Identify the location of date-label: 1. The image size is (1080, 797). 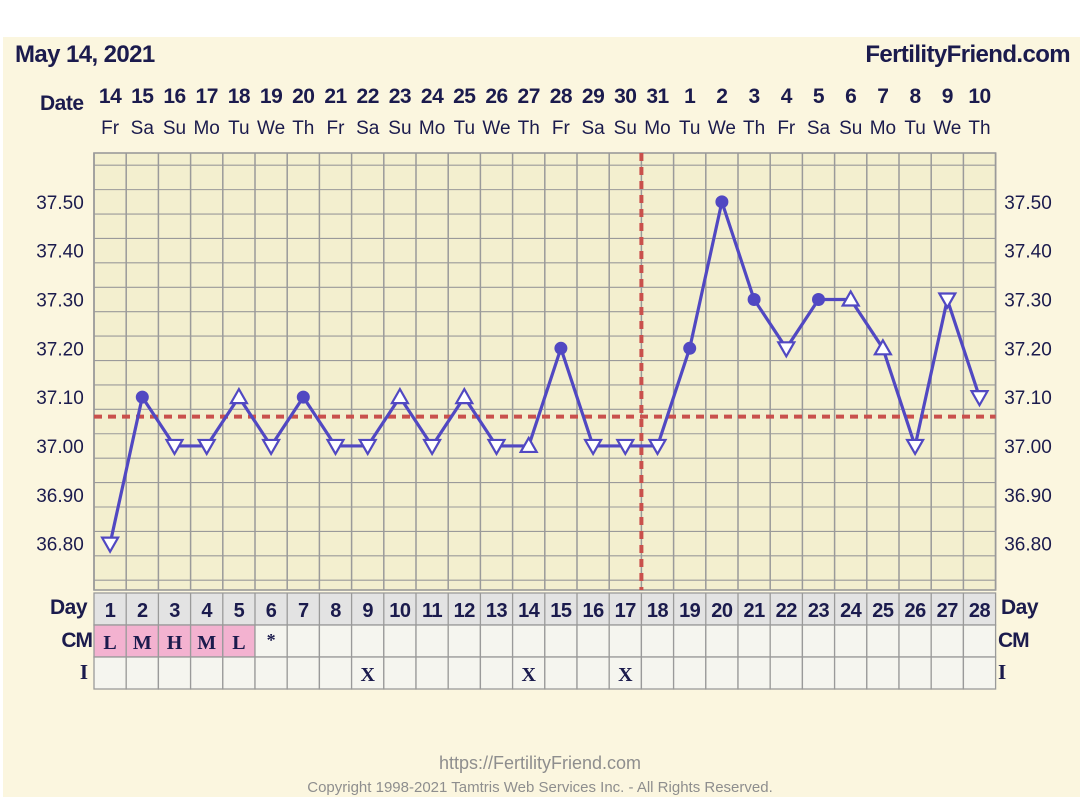
(690, 96).